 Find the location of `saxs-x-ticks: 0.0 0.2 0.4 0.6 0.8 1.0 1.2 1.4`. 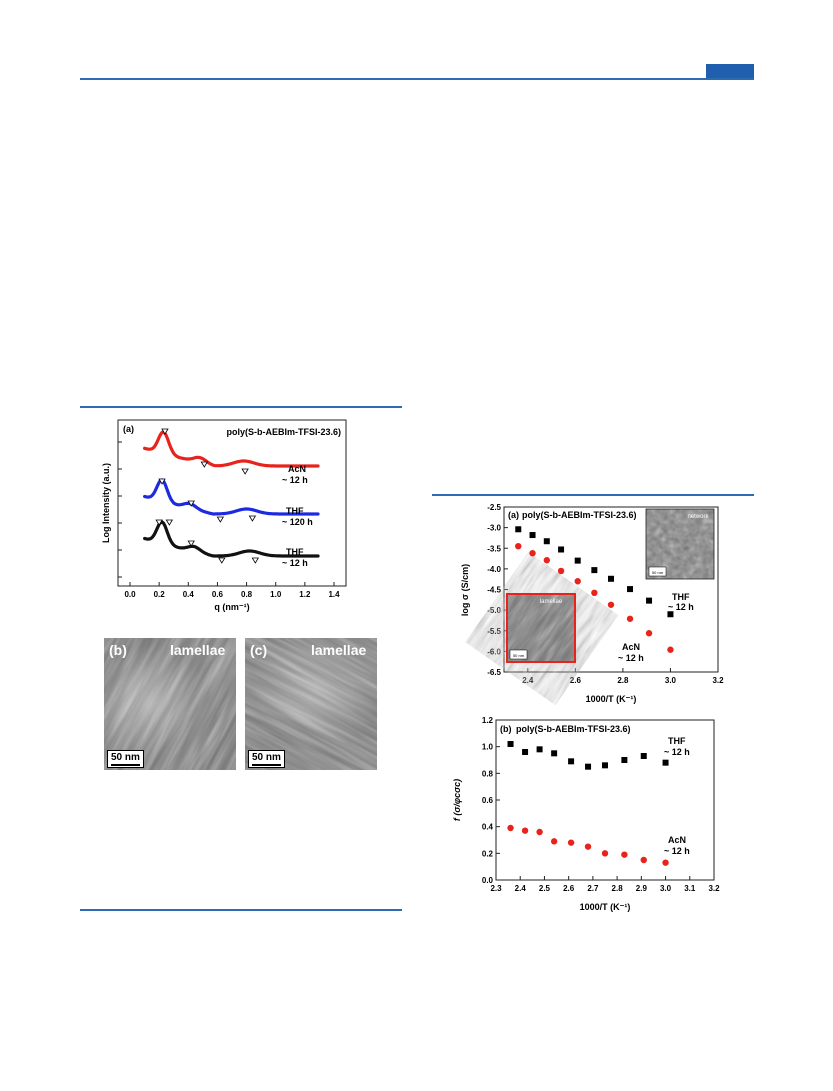

saxs-x-ticks: 0.0 0.2 0.4 0.6 0.8 1.0 1.2 1.4 is located at coordinates (232, 590).